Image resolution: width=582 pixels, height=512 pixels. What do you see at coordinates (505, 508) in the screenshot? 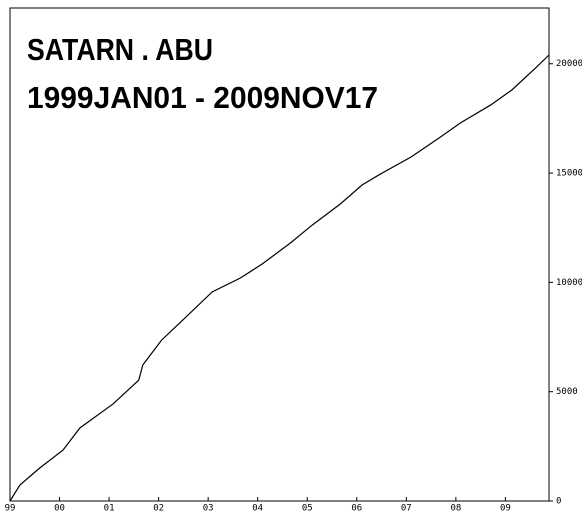
I see `x-tick-label: 09` at bounding box center [505, 508].